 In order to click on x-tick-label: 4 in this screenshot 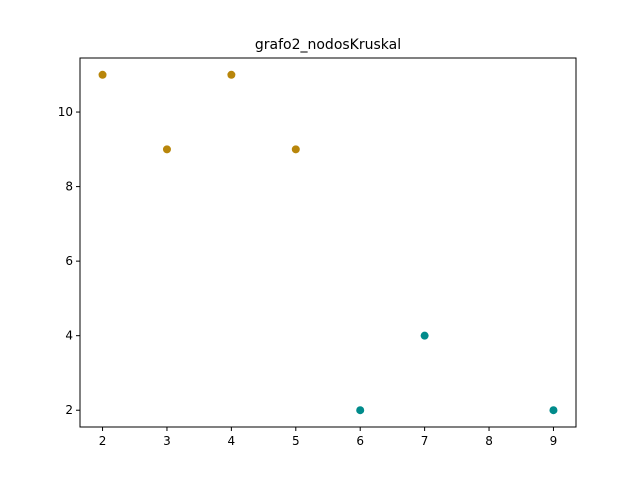, I will do `click(232, 441)`.